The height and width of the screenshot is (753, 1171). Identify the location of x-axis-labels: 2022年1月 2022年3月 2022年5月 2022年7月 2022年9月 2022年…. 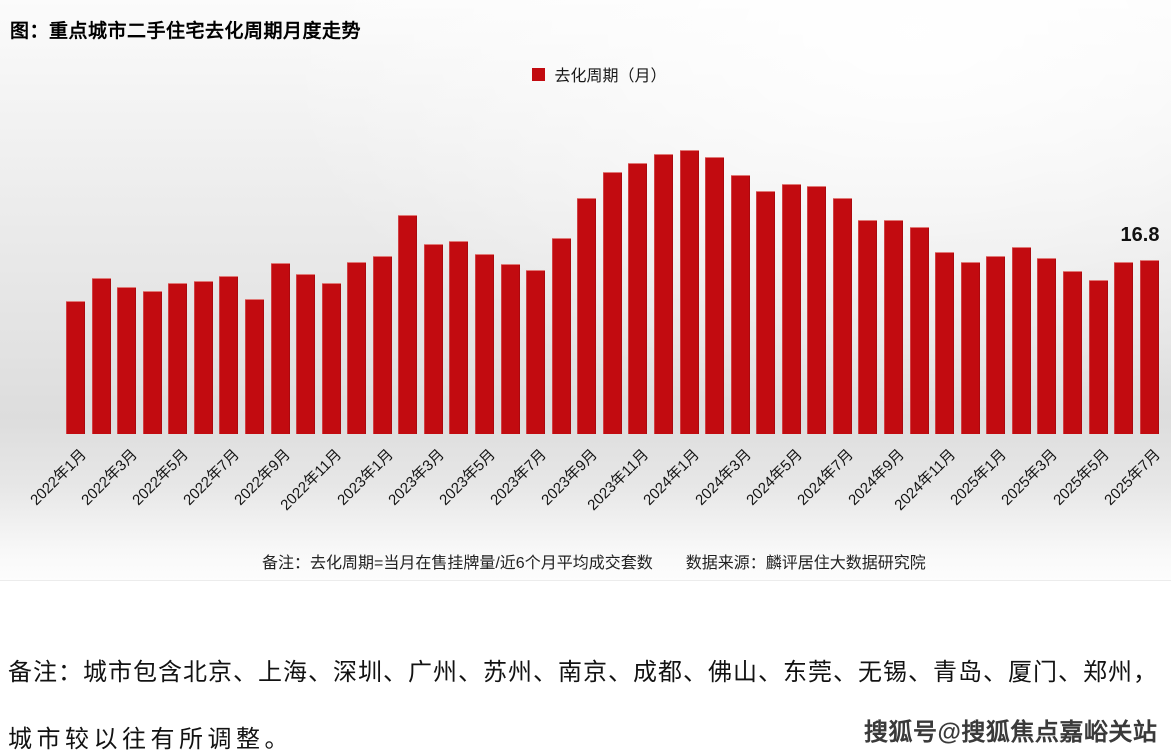
(595, 484).